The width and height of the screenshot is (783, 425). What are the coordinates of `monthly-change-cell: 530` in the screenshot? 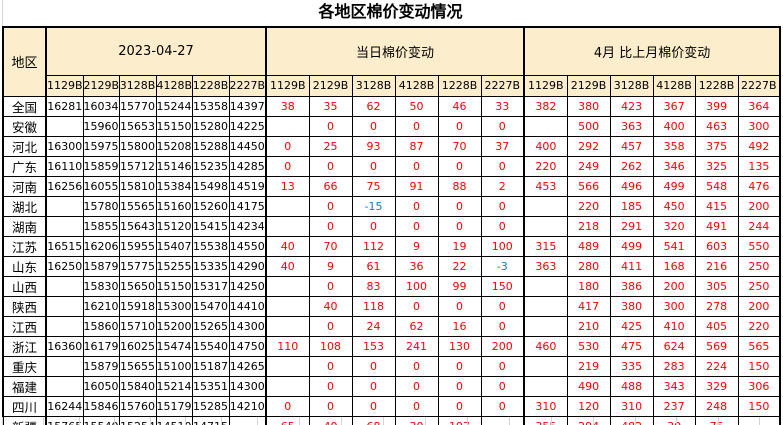 It's located at (588, 346).